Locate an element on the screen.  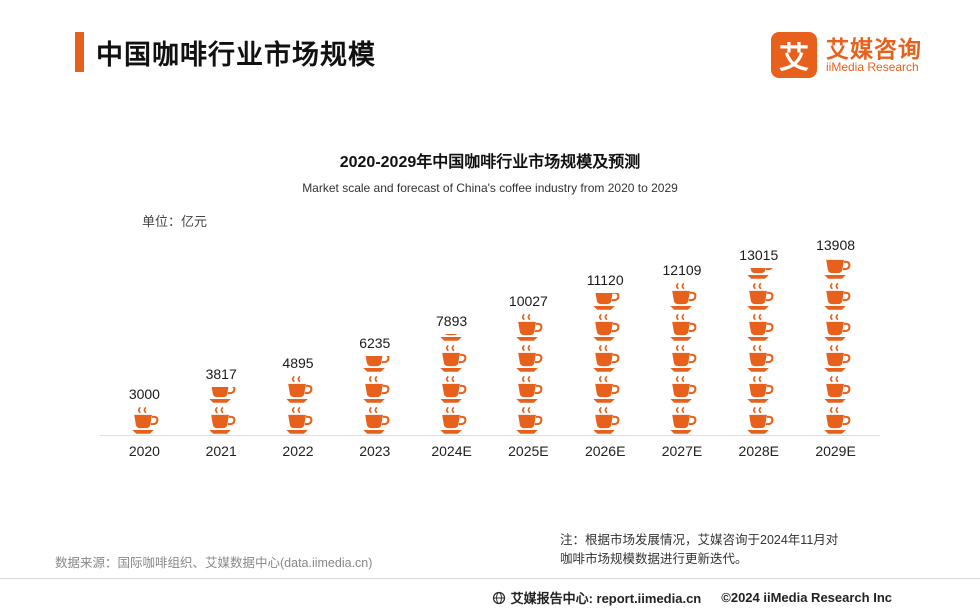
chart-column-2022: 4895 is located at coordinates (298, 334).